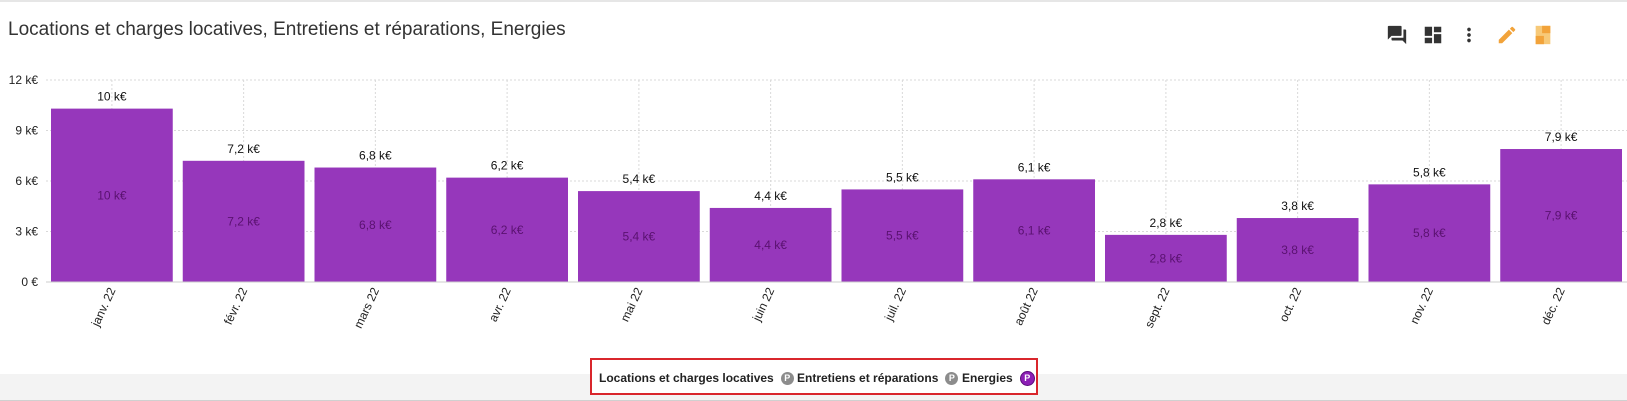  I want to click on bar-value-label: 2,8 k€, so click(1166, 223).